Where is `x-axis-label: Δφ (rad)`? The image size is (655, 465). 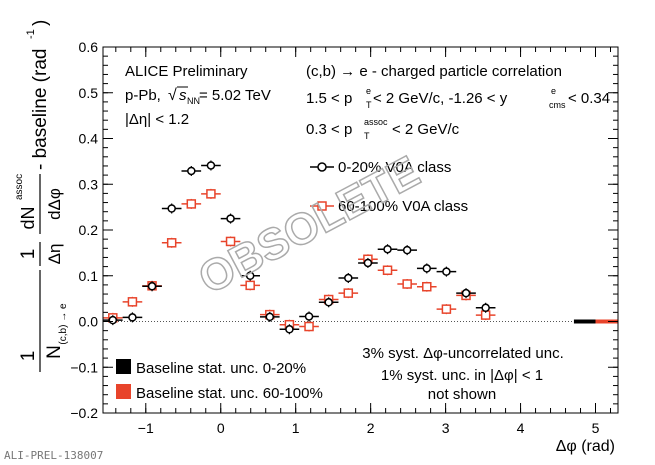 x-axis-label: Δφ (rad) is located at coordinates (585, 446).